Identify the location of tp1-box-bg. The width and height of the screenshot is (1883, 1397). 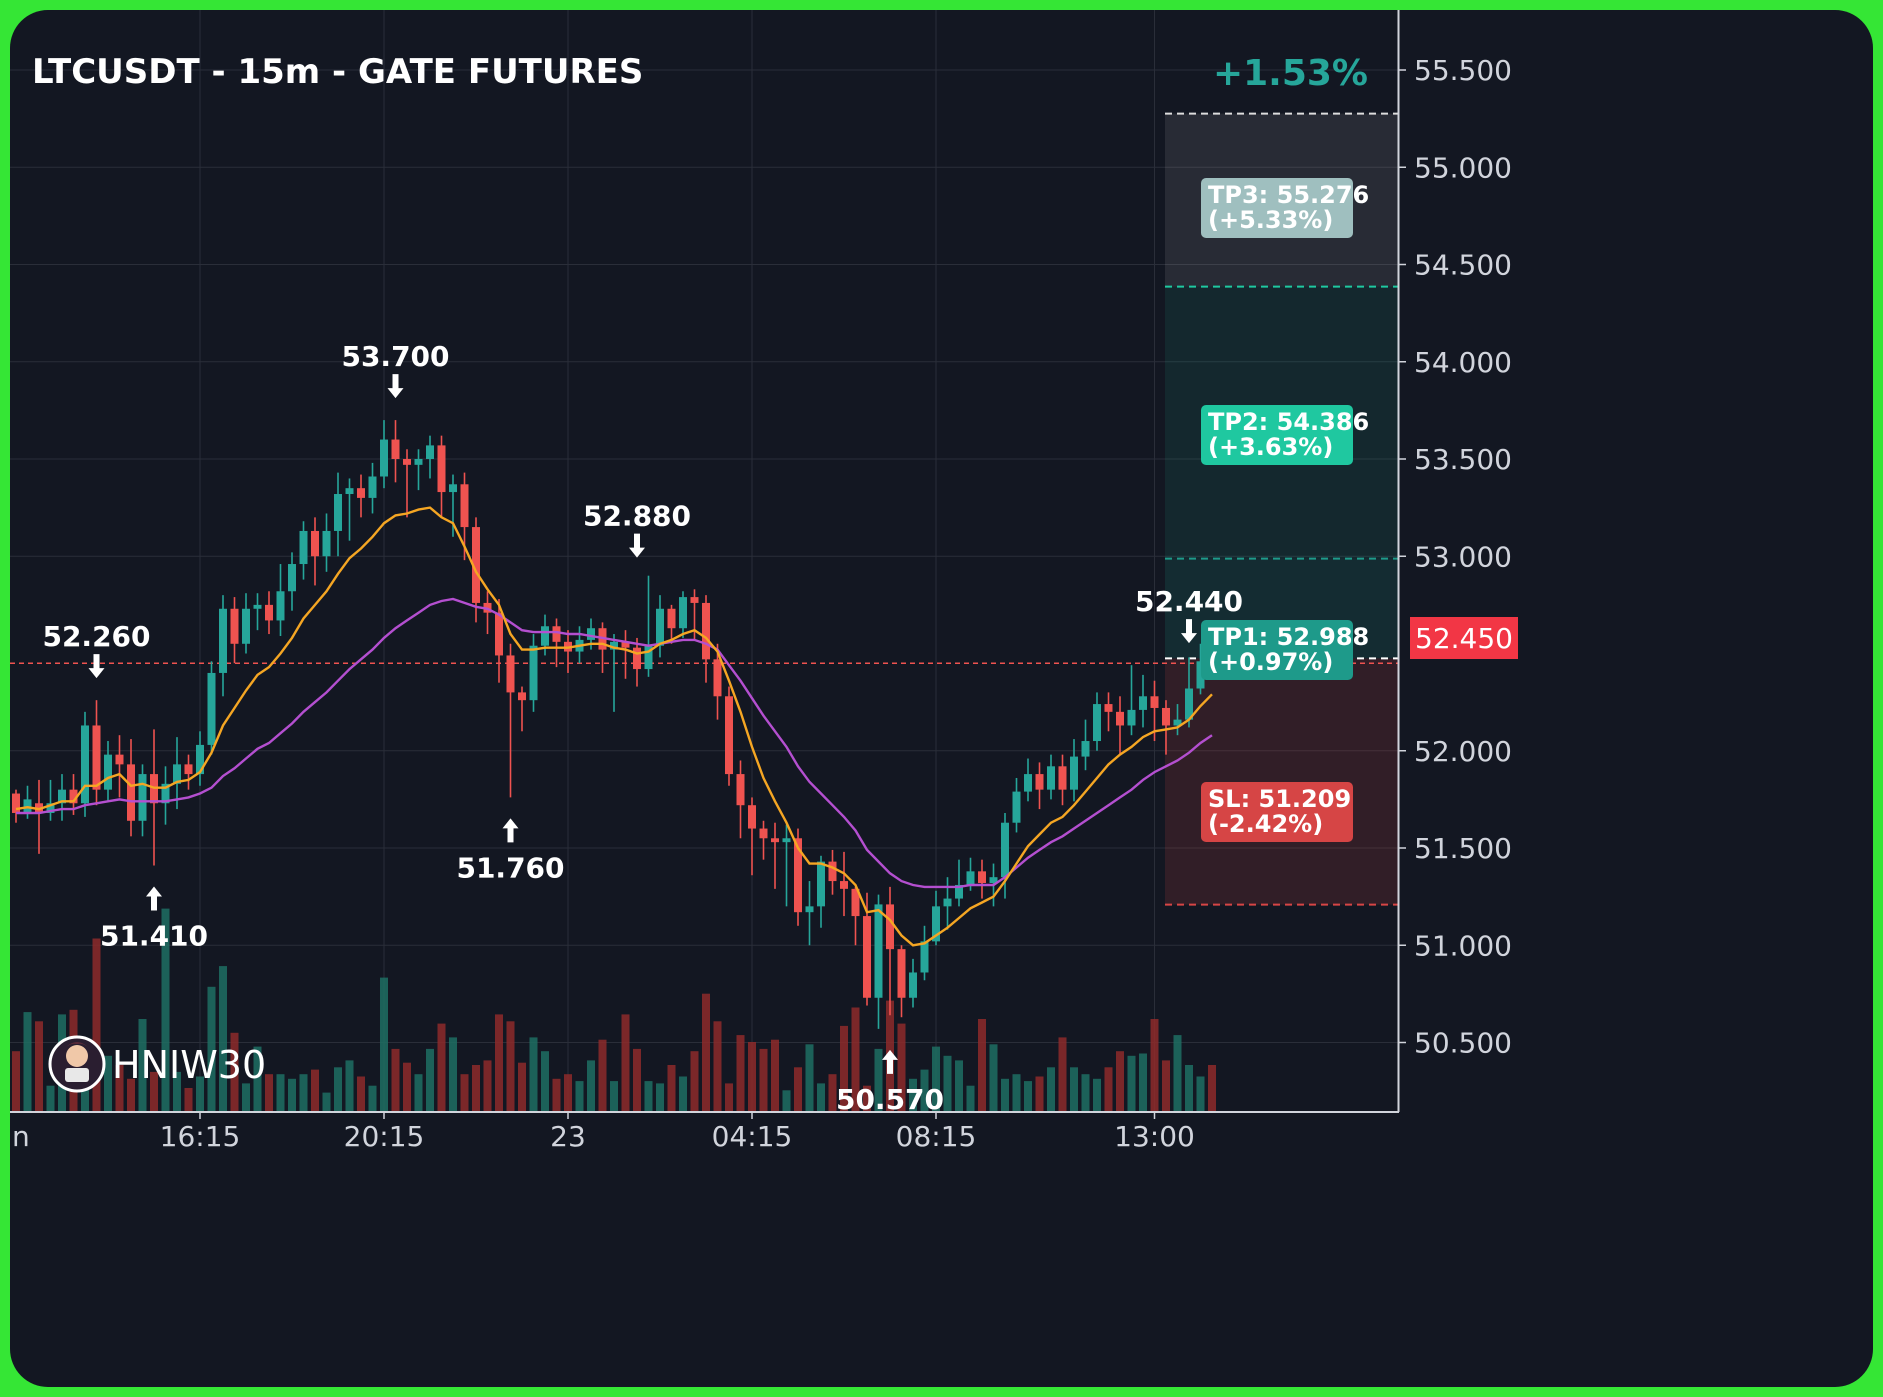
(1277, 650).